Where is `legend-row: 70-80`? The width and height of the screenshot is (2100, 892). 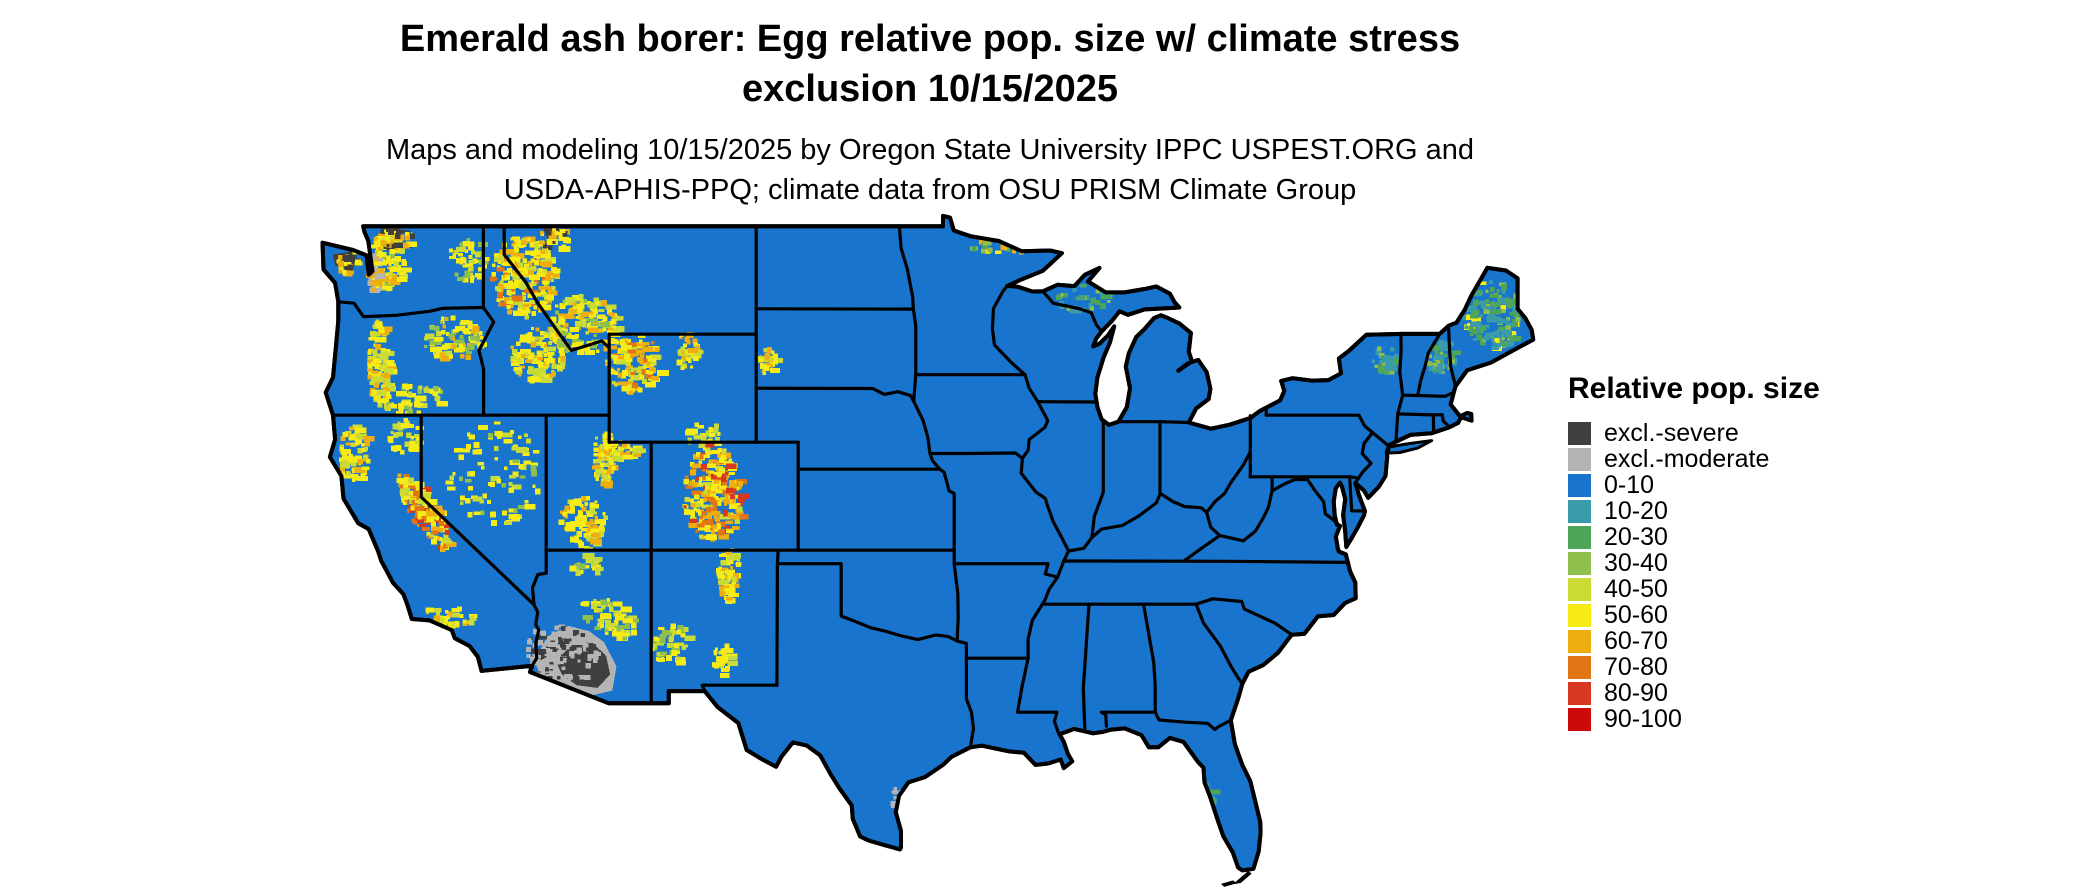
legend-row: 70-80 is located at coordinates (1758, 667).